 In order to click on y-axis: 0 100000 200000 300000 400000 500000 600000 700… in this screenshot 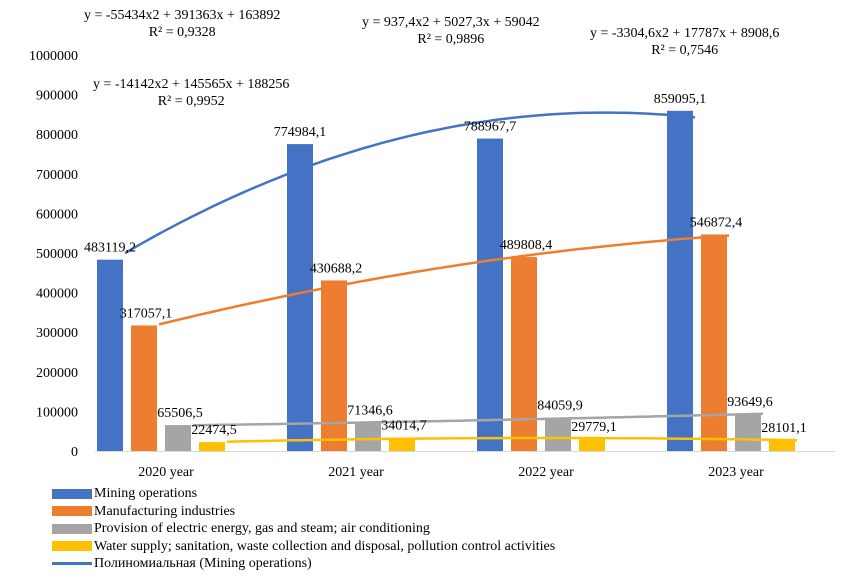, I will do `click(53, 254)`.